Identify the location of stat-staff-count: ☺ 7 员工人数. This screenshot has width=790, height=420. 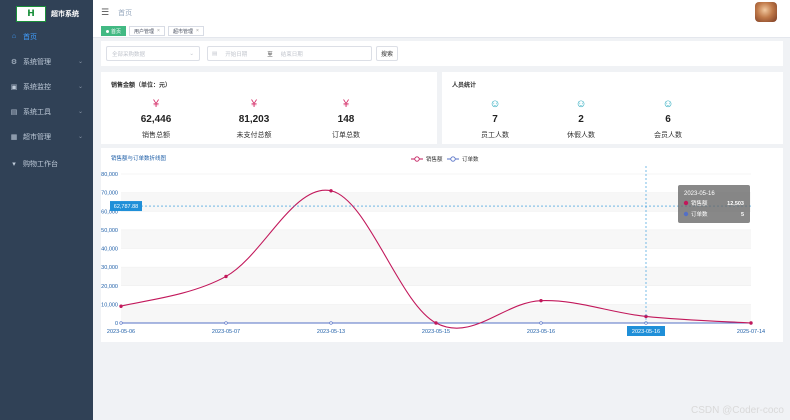
(495, 119).